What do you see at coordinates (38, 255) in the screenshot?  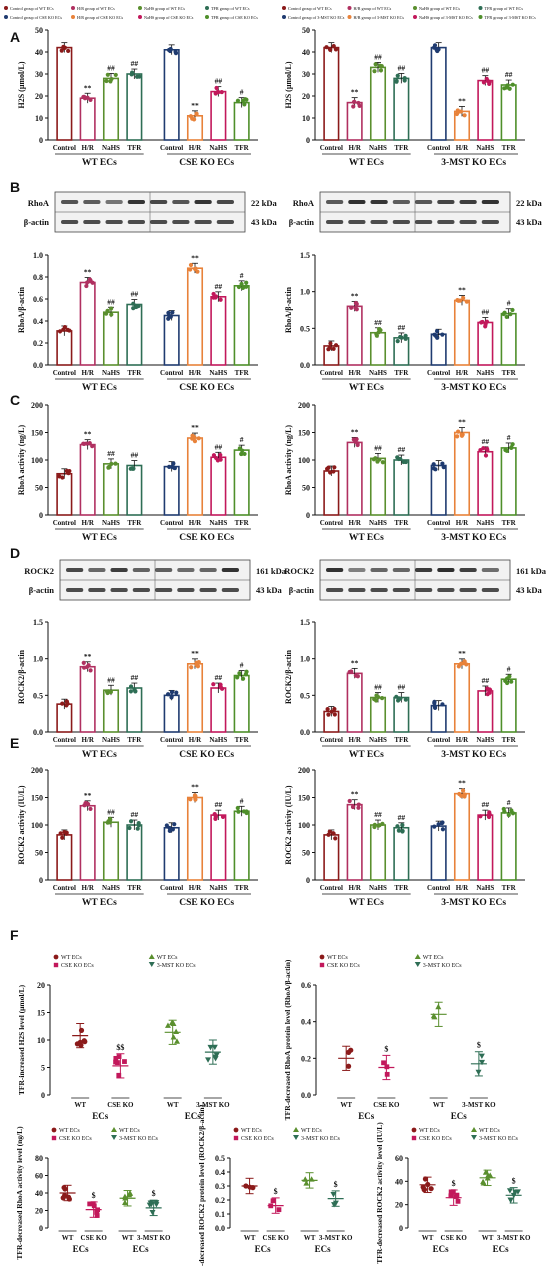 I see `y-tick-label: 1.0` at bounding box center [38, 255].